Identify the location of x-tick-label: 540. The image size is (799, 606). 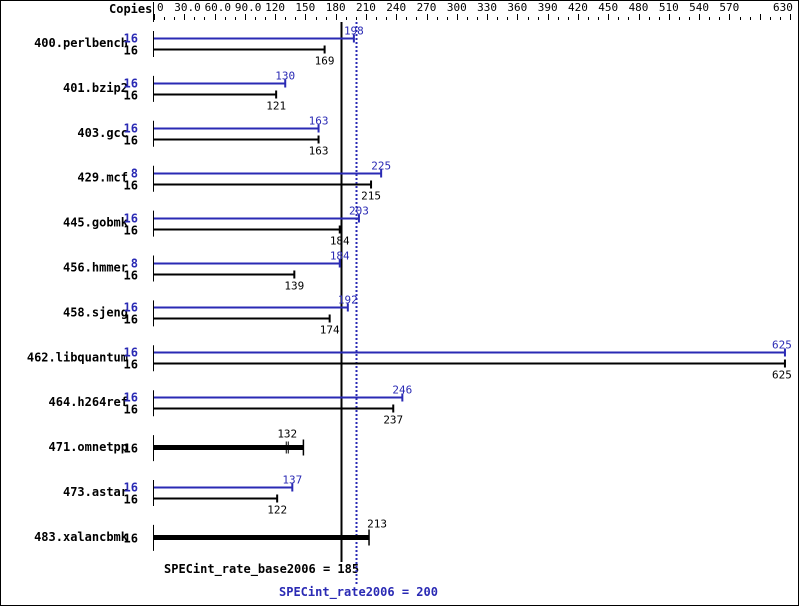
(699, 7).